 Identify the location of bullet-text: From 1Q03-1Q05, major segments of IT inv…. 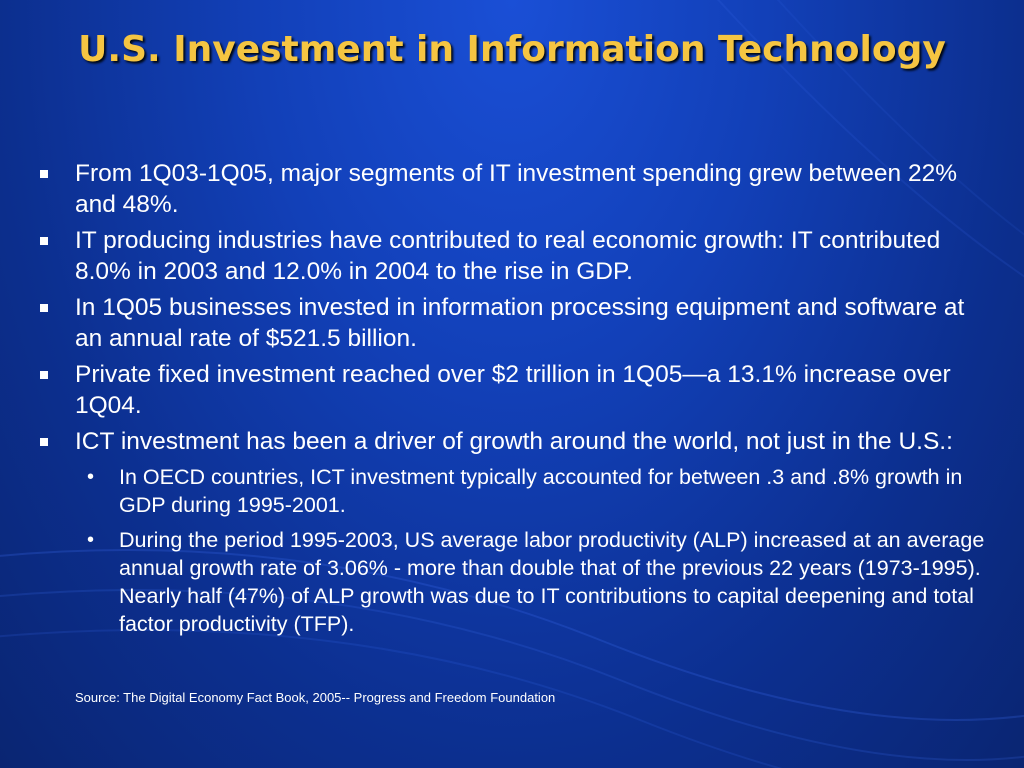
(516, 189).